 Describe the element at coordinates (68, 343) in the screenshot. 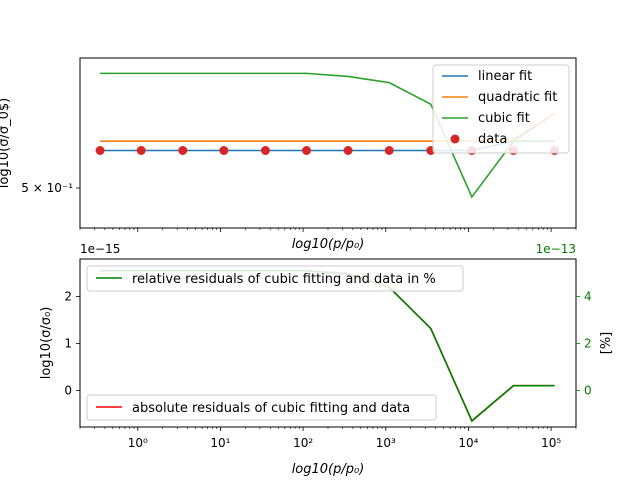

I see `y-tick-label: 1` at that location.